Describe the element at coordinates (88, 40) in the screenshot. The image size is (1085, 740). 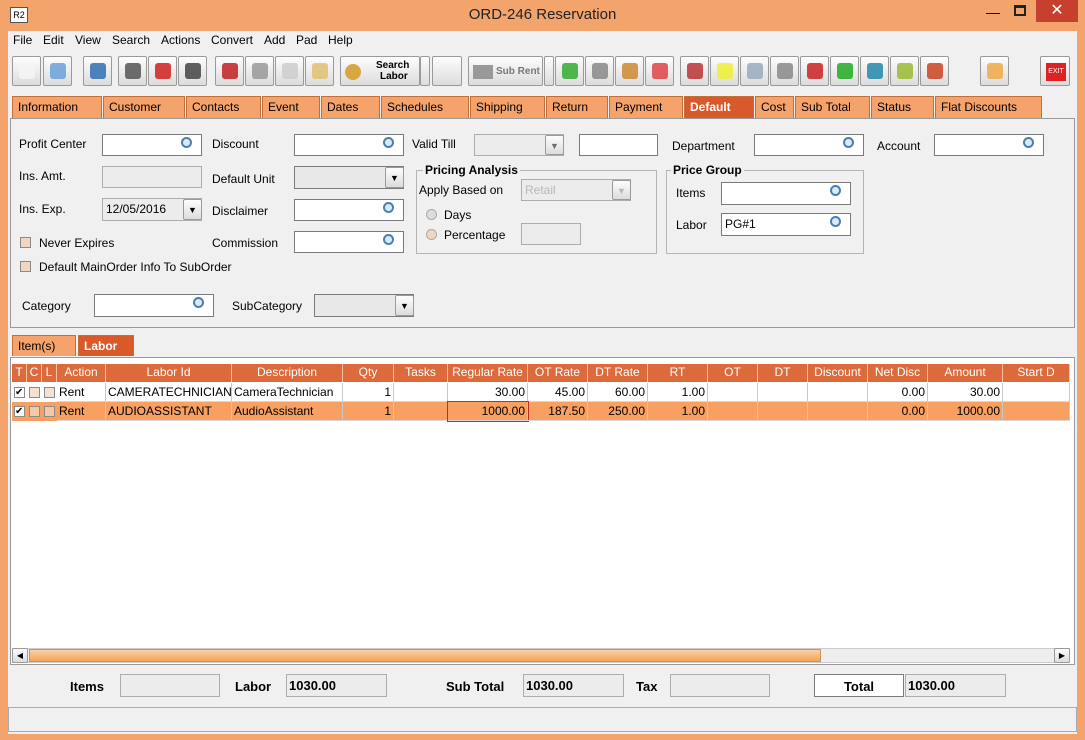
I see `menu-item: View` at that location.